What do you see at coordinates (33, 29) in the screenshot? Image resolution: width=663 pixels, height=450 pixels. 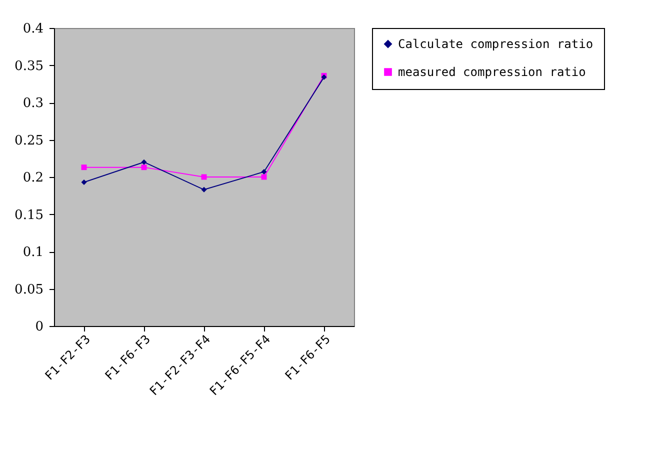 I see `y-tick-label: 0.4` at bounding box center [33, 29].